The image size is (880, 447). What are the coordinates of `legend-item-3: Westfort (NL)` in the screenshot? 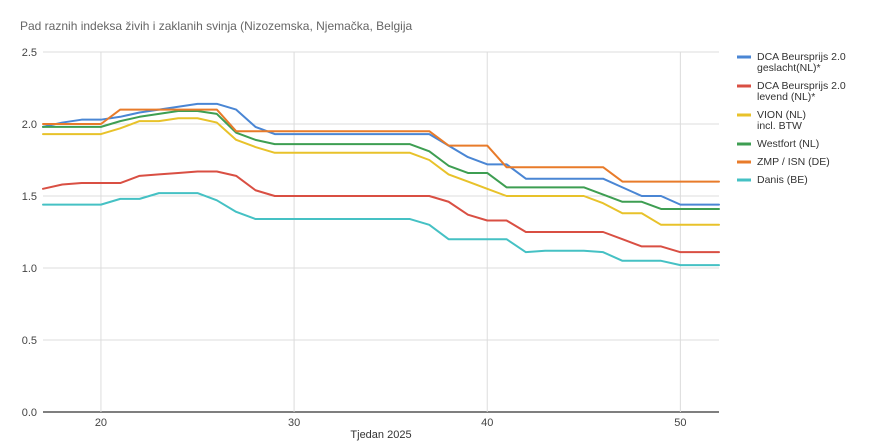 It's located at (778, 144).